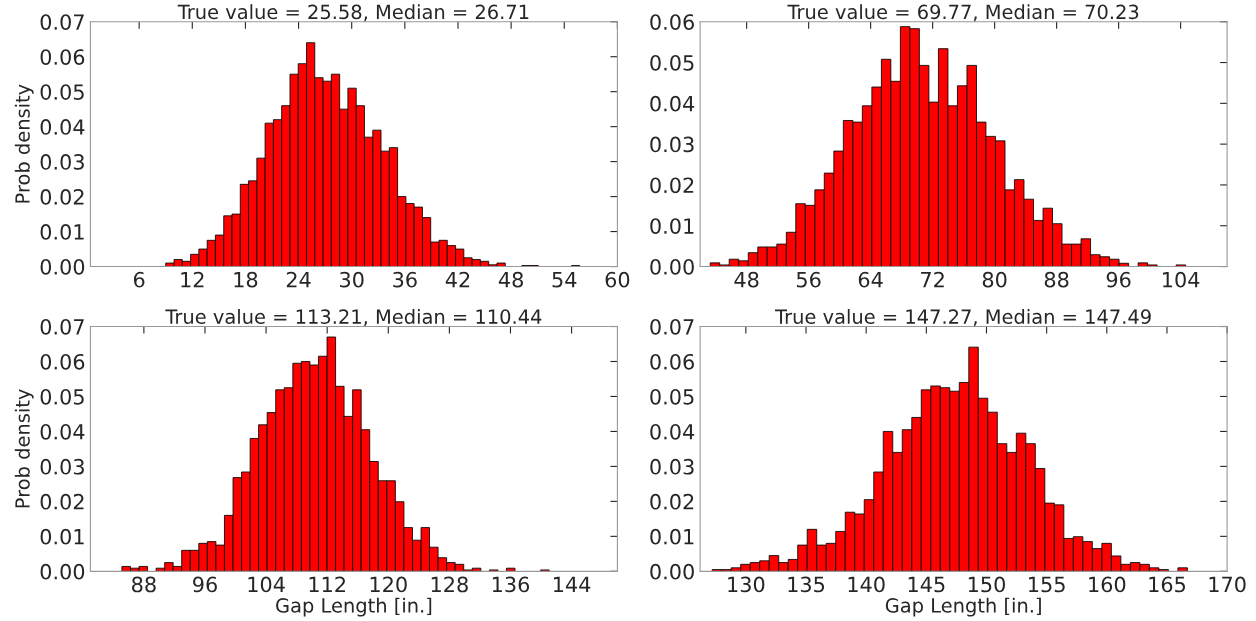 Image resolution: width=1256 pixels, height=621 pixels. I want to click on x-tick-label: 72, so click(932, 279).